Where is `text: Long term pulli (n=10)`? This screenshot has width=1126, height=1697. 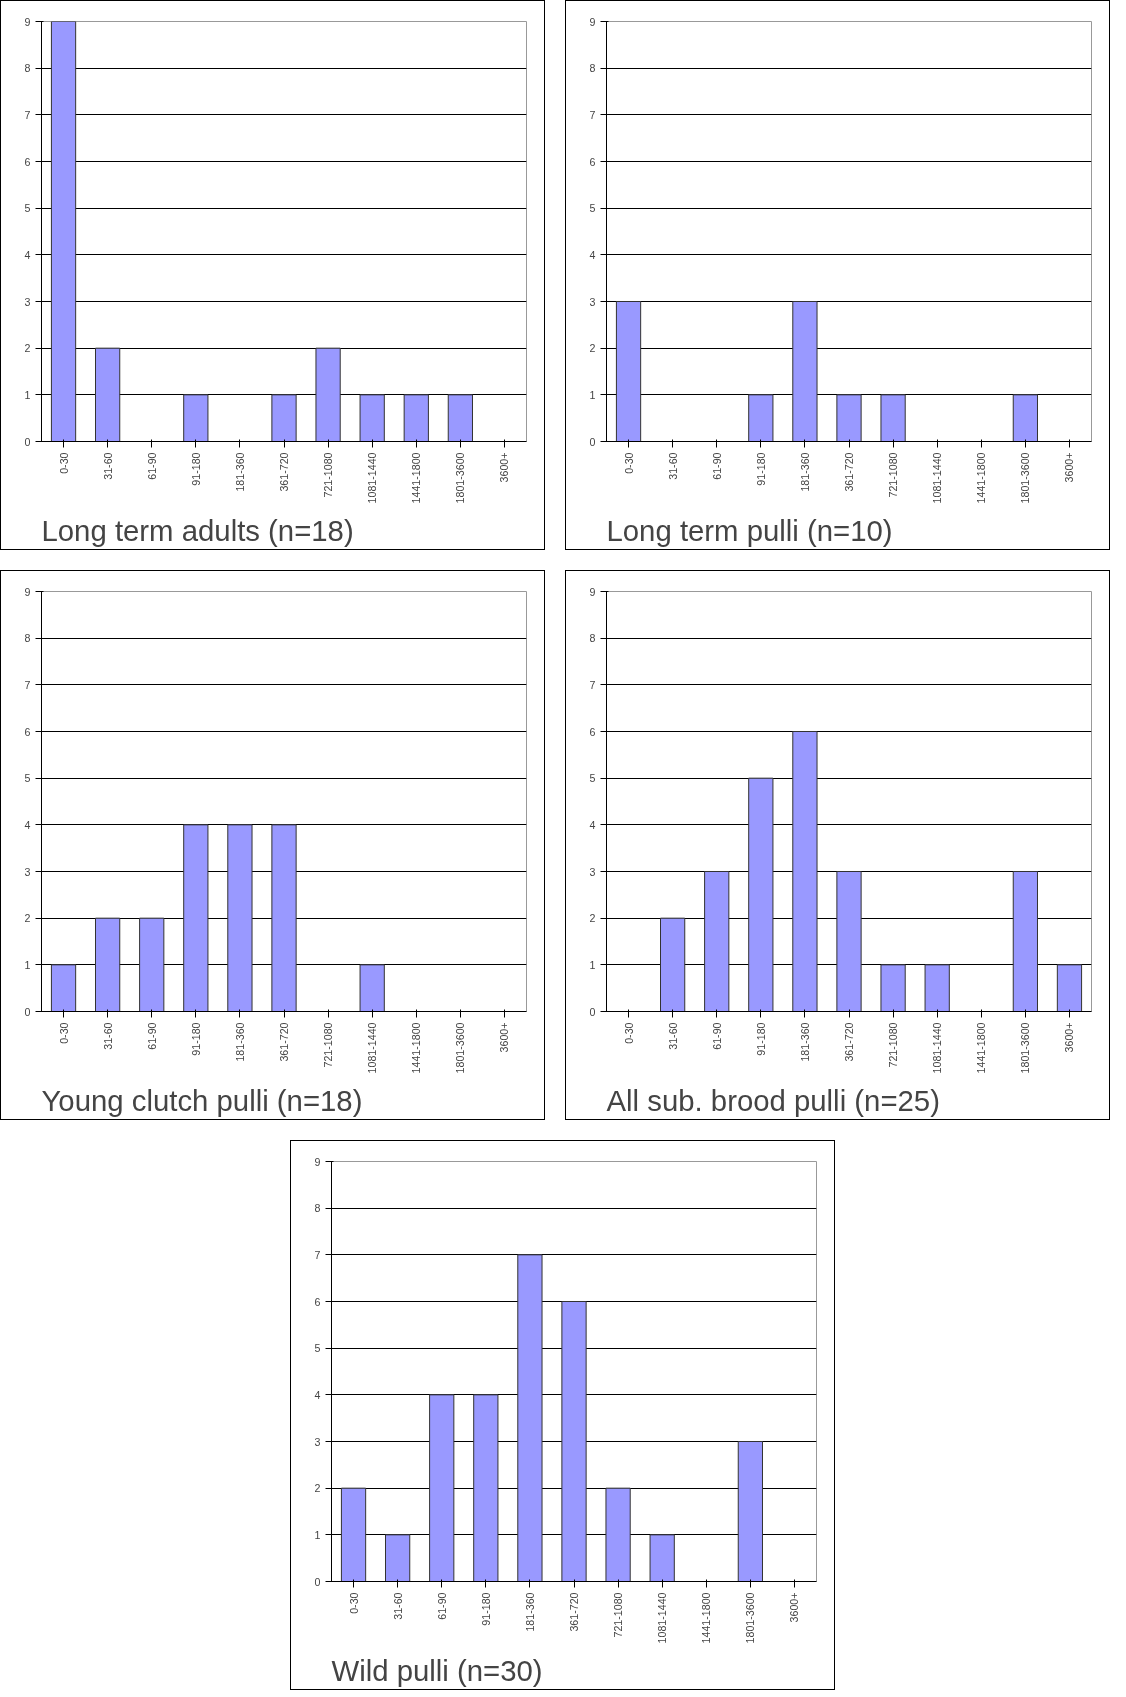 text: Long term pulli (n=10) is located at coordinates (749, 530).